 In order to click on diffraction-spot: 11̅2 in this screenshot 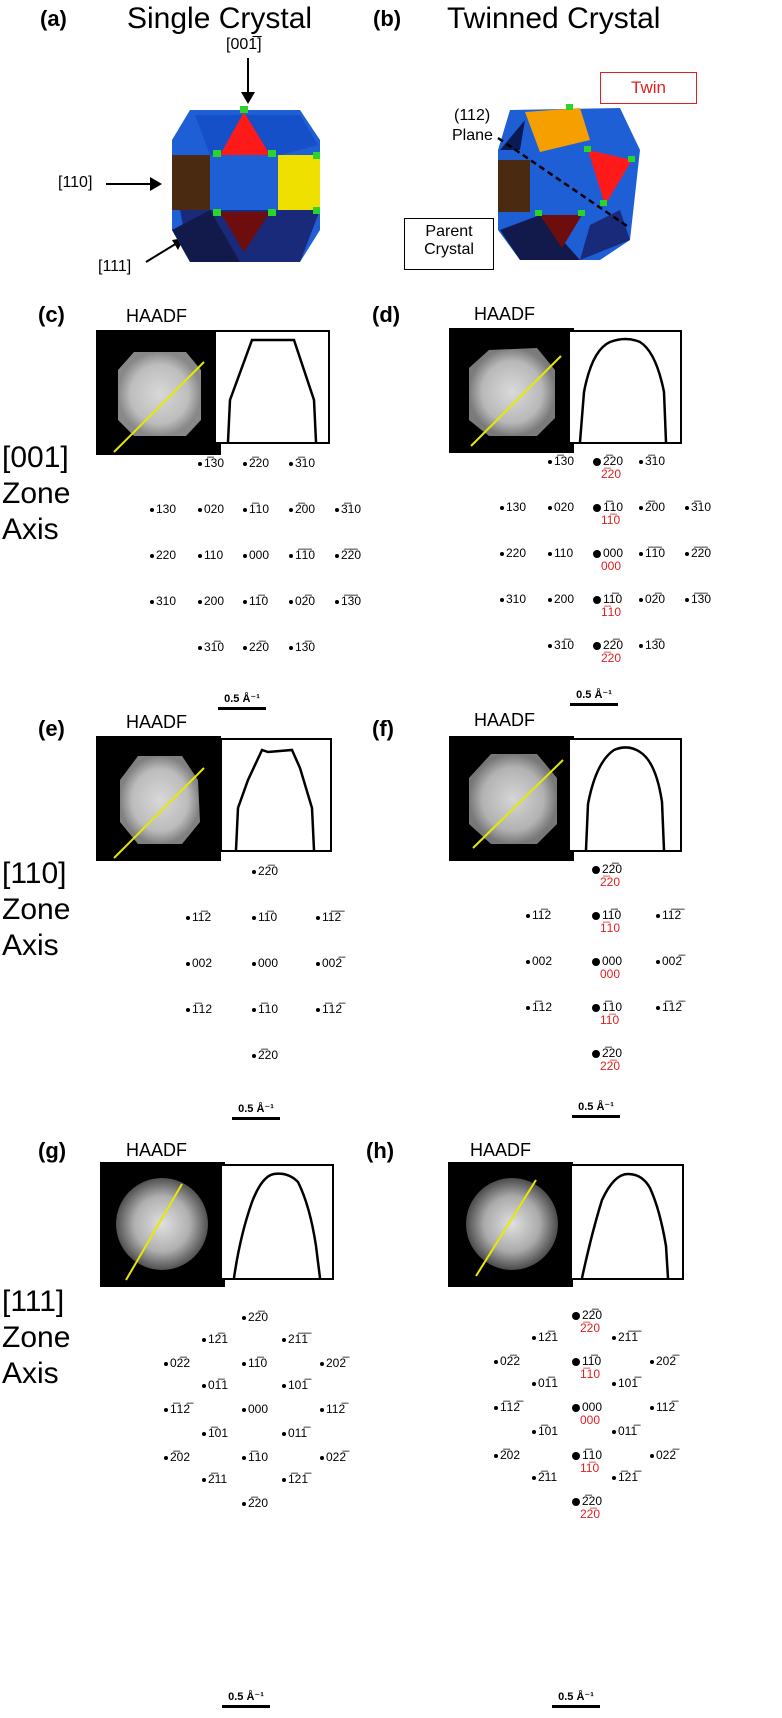, I will do `click(198, 917)`.